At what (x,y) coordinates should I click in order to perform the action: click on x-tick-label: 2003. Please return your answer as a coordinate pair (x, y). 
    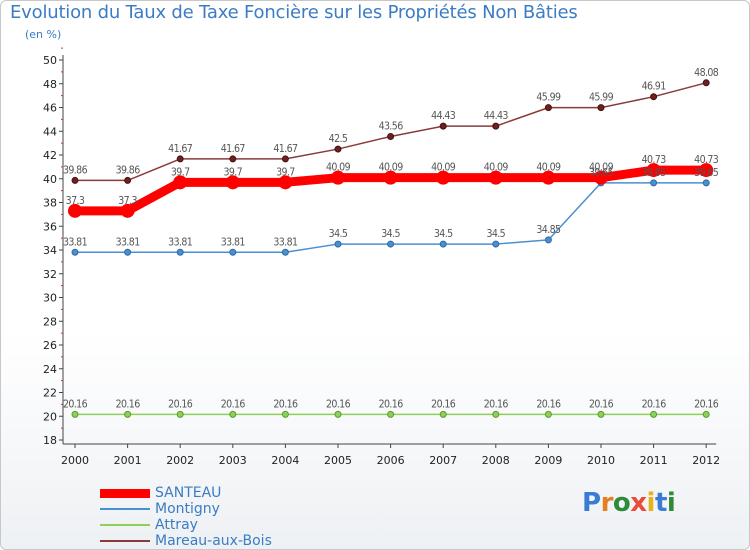
    Looking at the image, I should click on (233, 460).